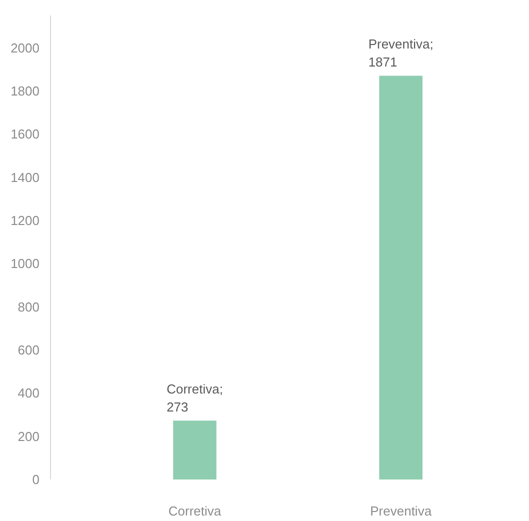  Describe the element at coordinates (29, 350) in the screenshot. I see `y-tick-label: 600` at that location.